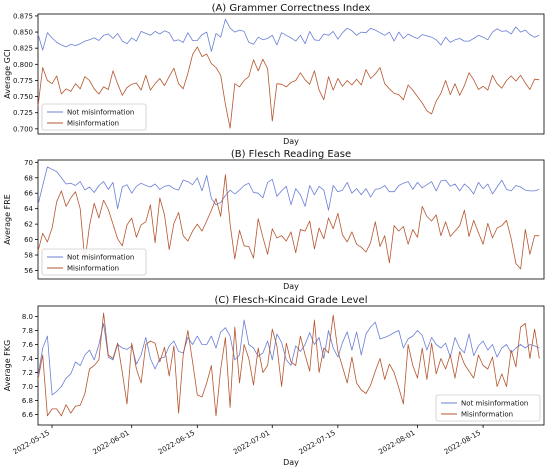 This screenshot has width=550, height=470. Describe the element at coordinates (251, 442) in the screenshot. I see `x-tick-label: 2022-07-01` at that location.